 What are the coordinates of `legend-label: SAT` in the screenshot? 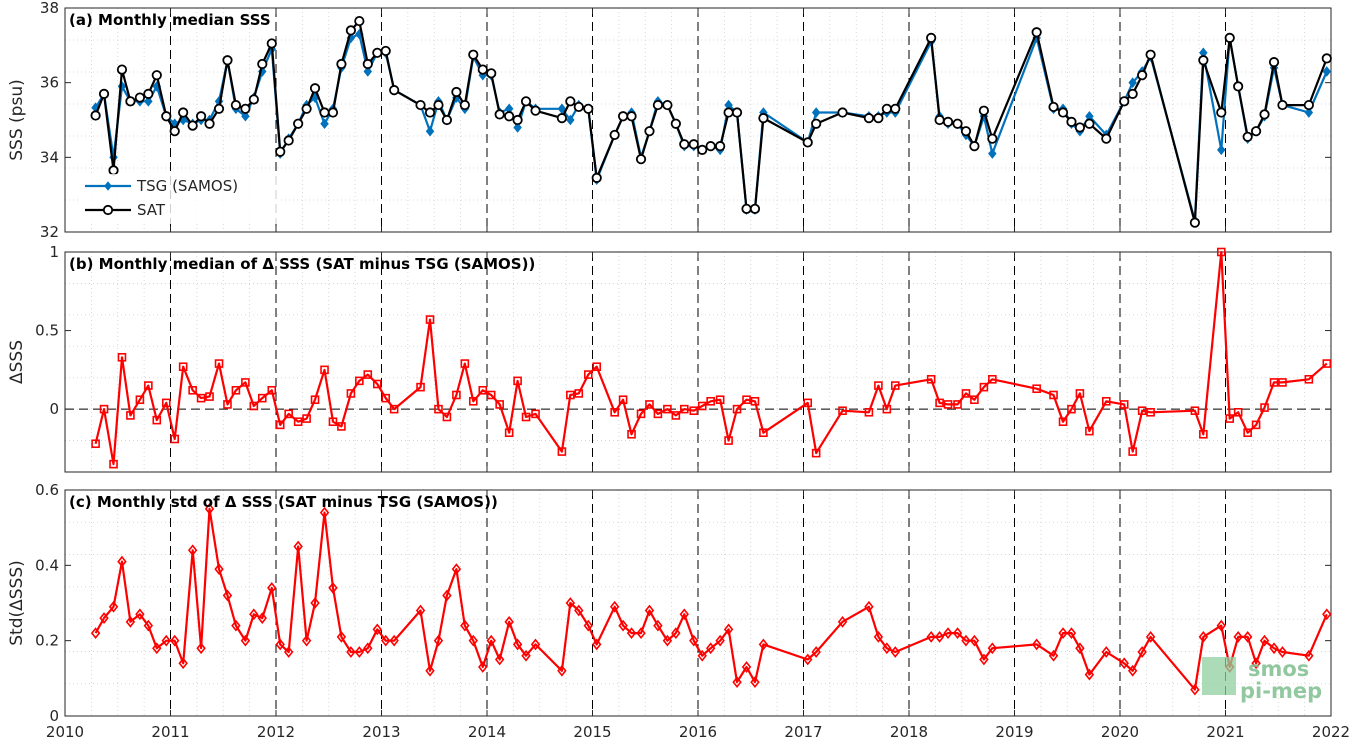 It's located at (151, 210).